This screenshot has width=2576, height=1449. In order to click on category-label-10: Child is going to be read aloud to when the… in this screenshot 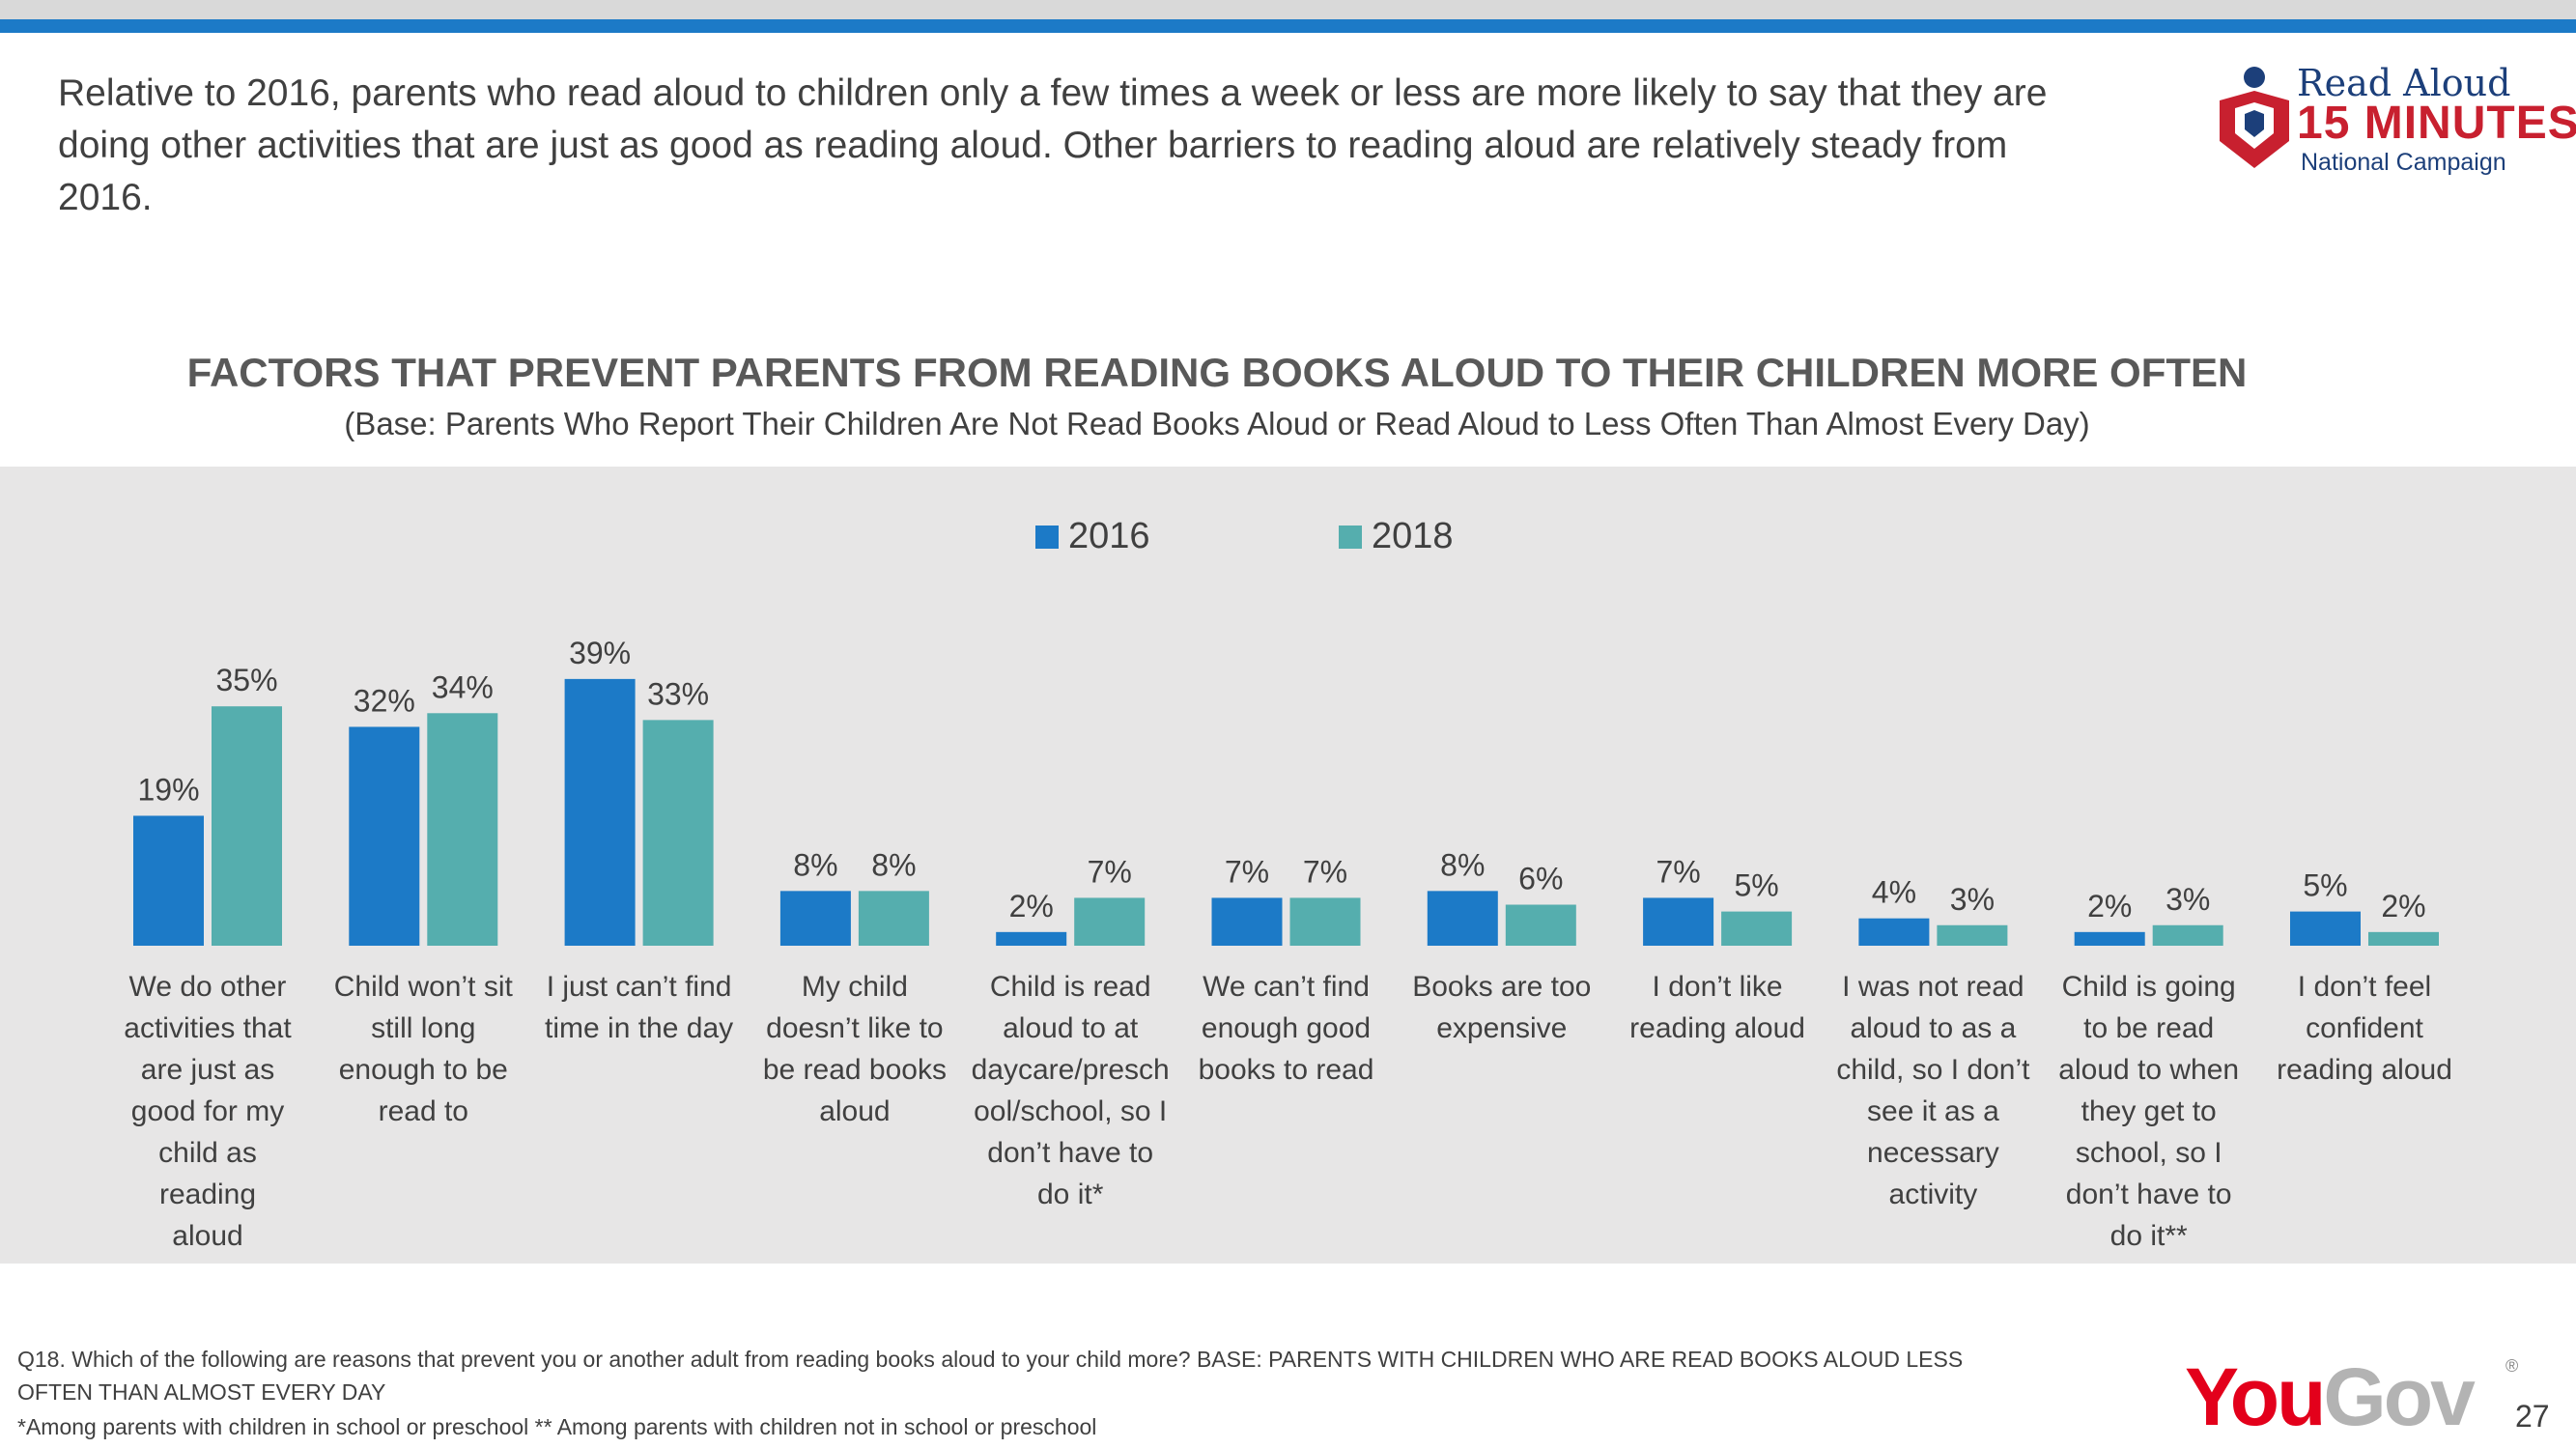, I will do `click(2149, 1111)`.